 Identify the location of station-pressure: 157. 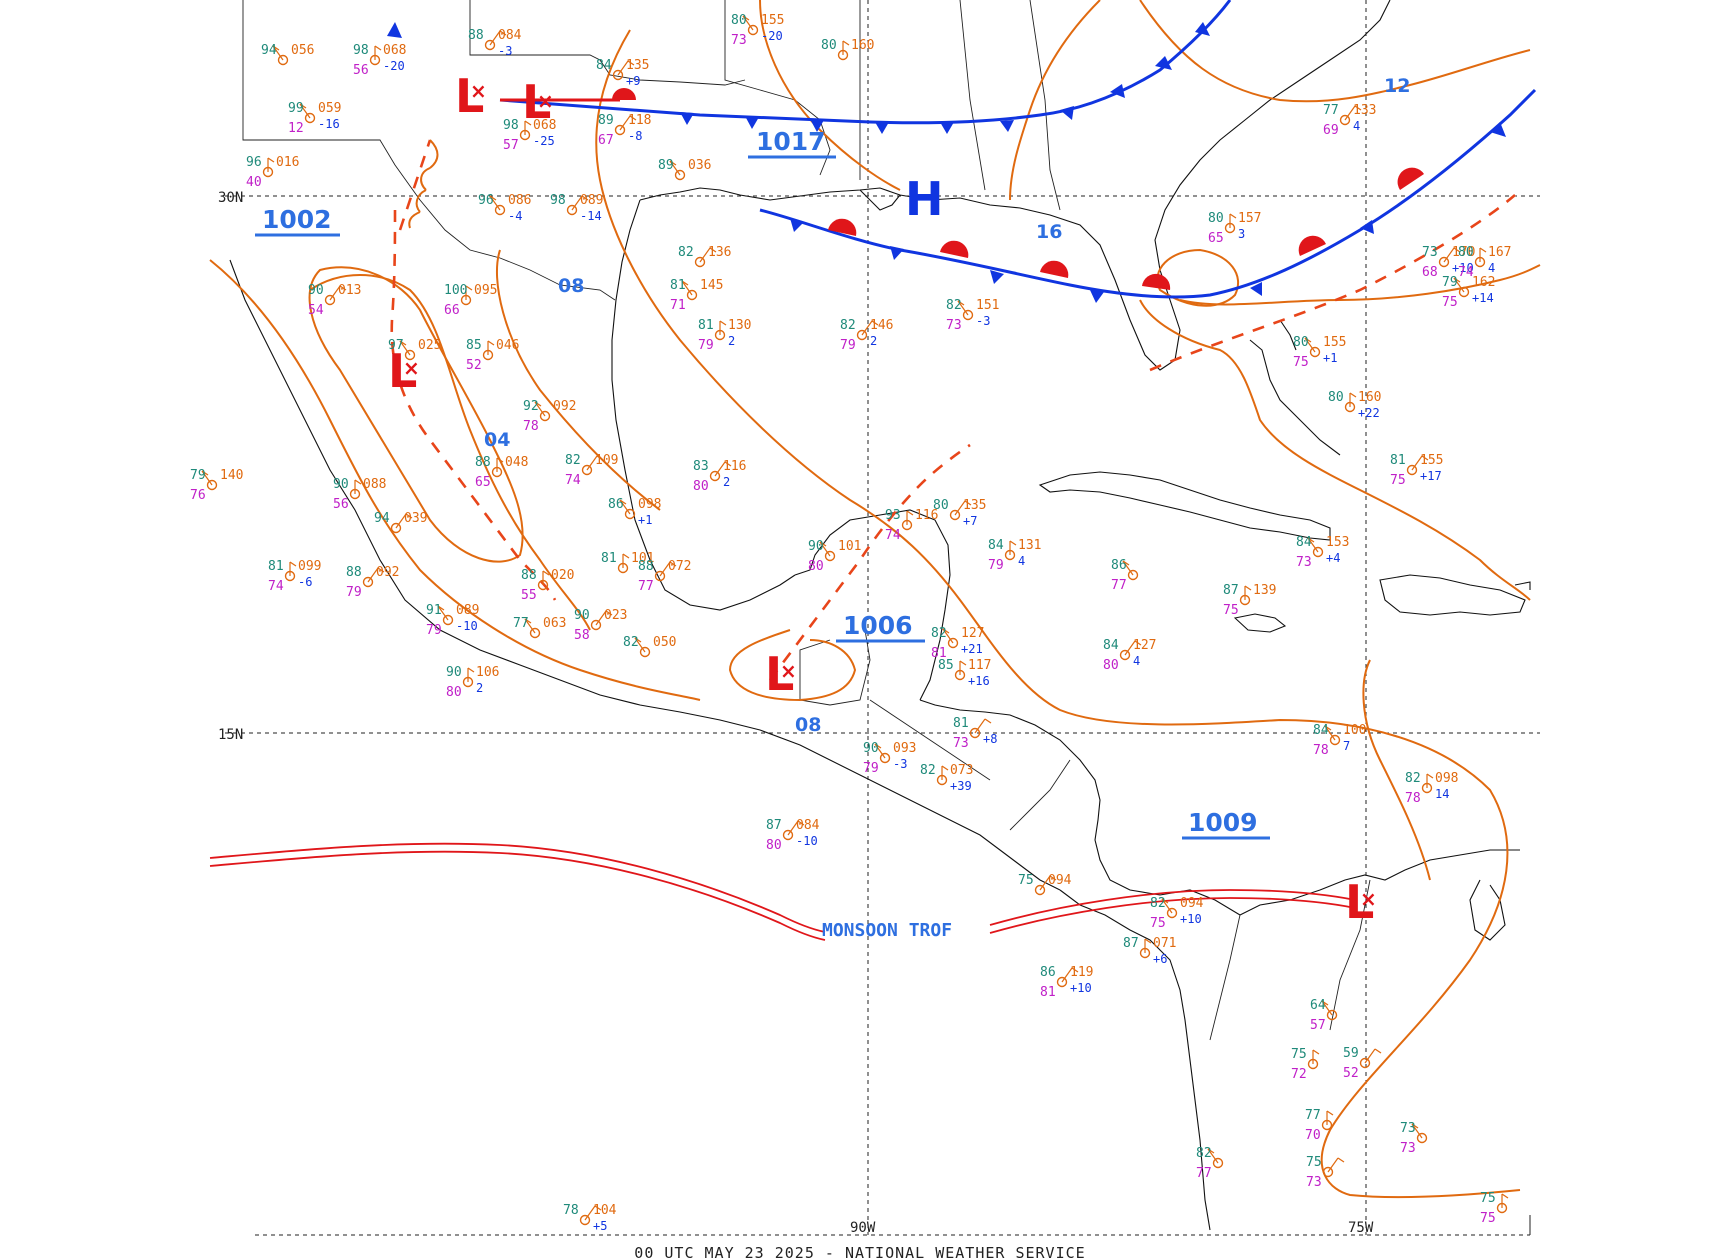
(1249, 218).